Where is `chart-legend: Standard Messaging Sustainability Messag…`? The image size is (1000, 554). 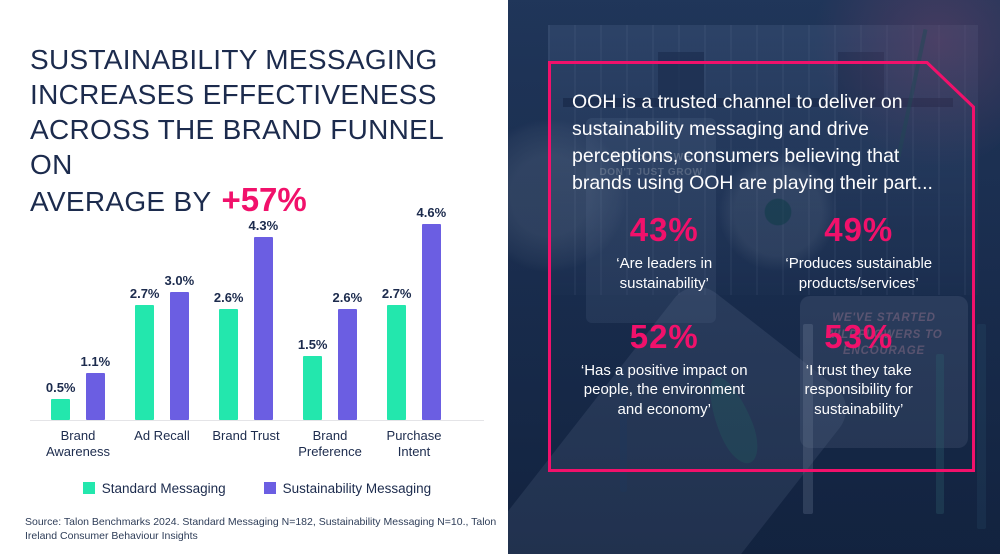
chart-legend: Standard Messaging Sustainability Messag… is located at coordinates (257, 488).